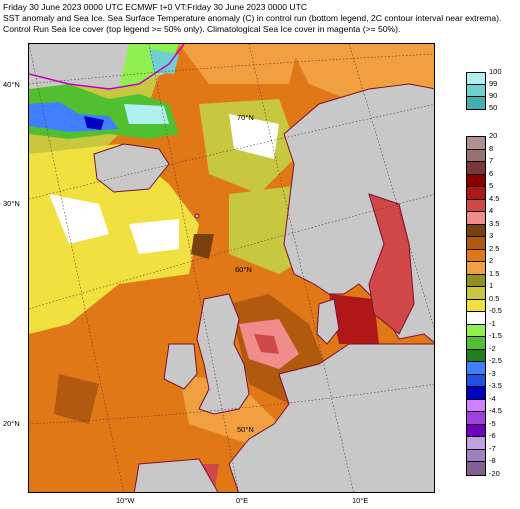  What do you see at coordinates (242, 500) in the screenshot?
I see `bottom-label-0e: 0°E` at bounding box center [242, 500].